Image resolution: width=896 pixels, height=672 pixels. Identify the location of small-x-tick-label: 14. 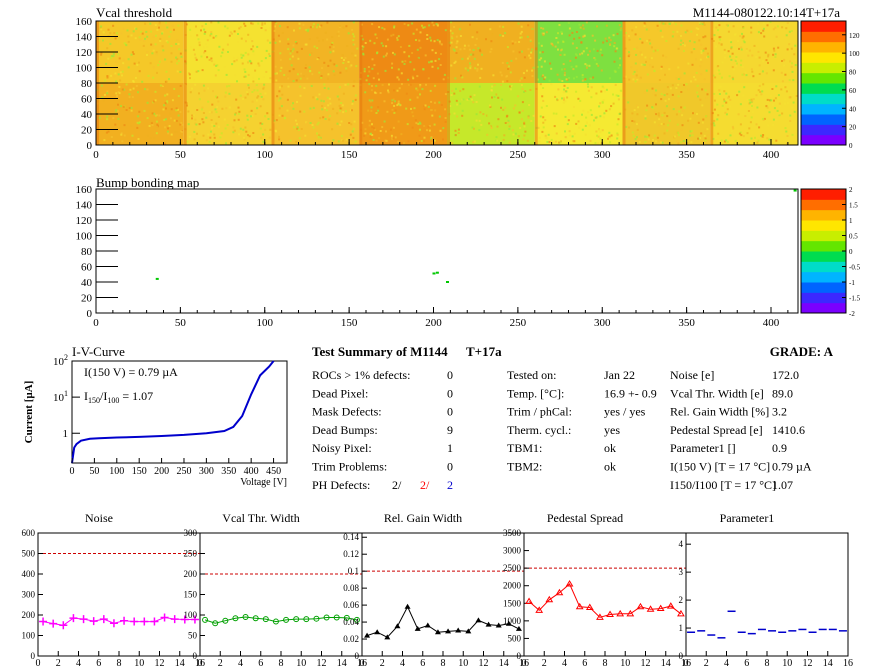
(342, 663).